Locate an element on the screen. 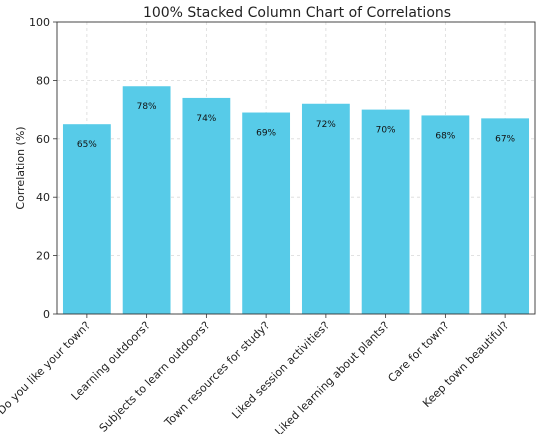 The width and height of the screenshot is (550, 438). x-tick-label: Do you like your town? is located at coordinates (46, 368).